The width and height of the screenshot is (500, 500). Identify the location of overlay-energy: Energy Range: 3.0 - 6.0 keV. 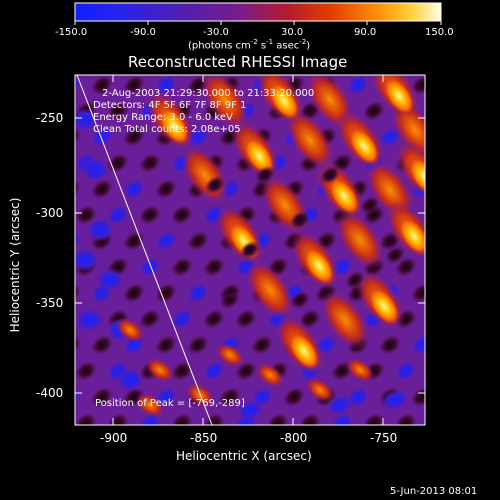
(163, 117).